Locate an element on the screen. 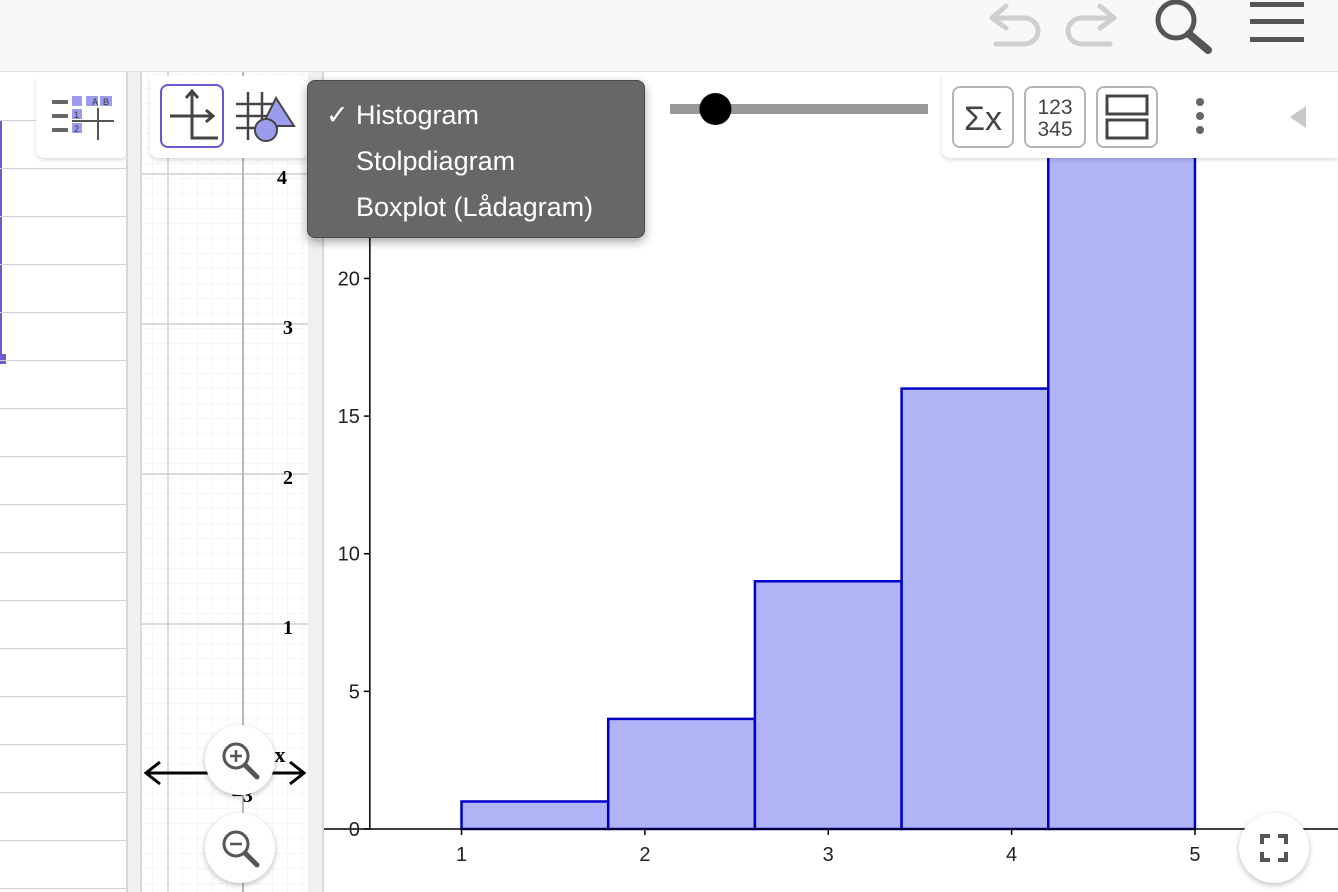  move-graphics-button is located at coordinates (192, 116).